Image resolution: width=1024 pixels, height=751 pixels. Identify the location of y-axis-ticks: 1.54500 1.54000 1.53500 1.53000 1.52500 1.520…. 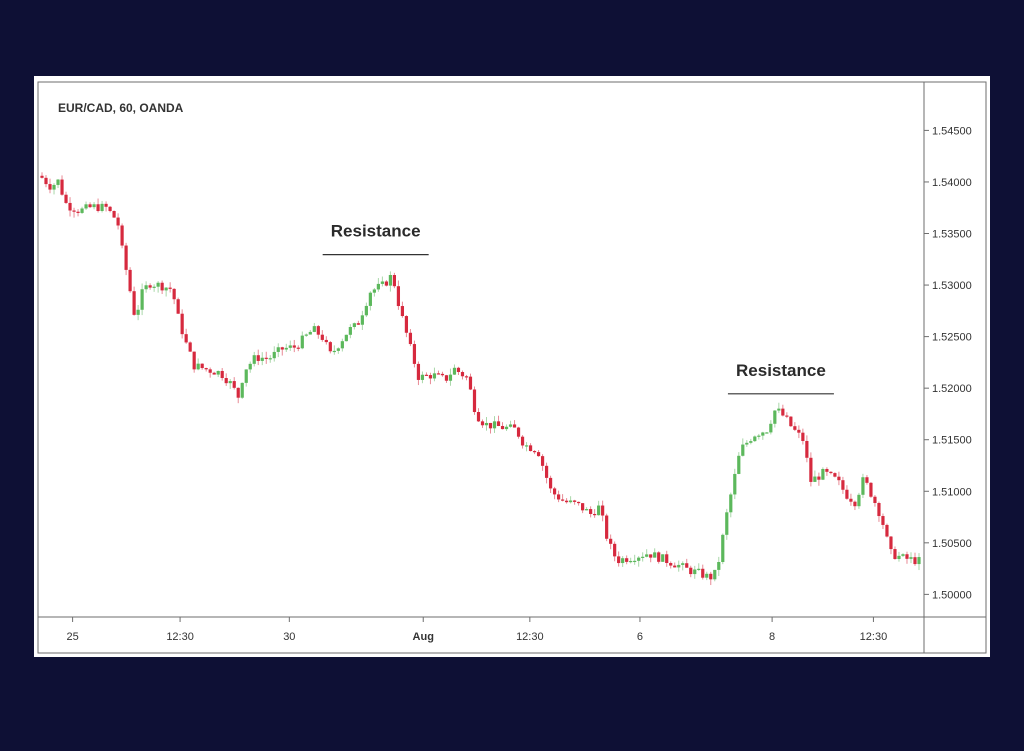
(948, 363).